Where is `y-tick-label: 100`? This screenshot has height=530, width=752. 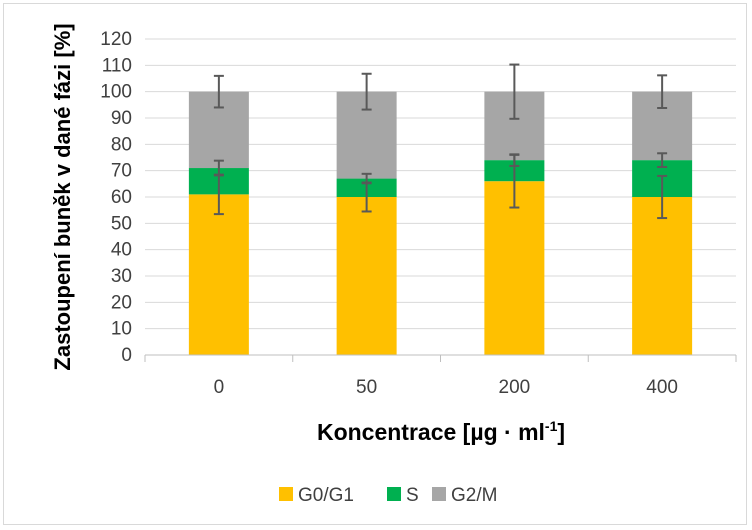 y-tick-label: 100 is located at coordinates (116, 92).